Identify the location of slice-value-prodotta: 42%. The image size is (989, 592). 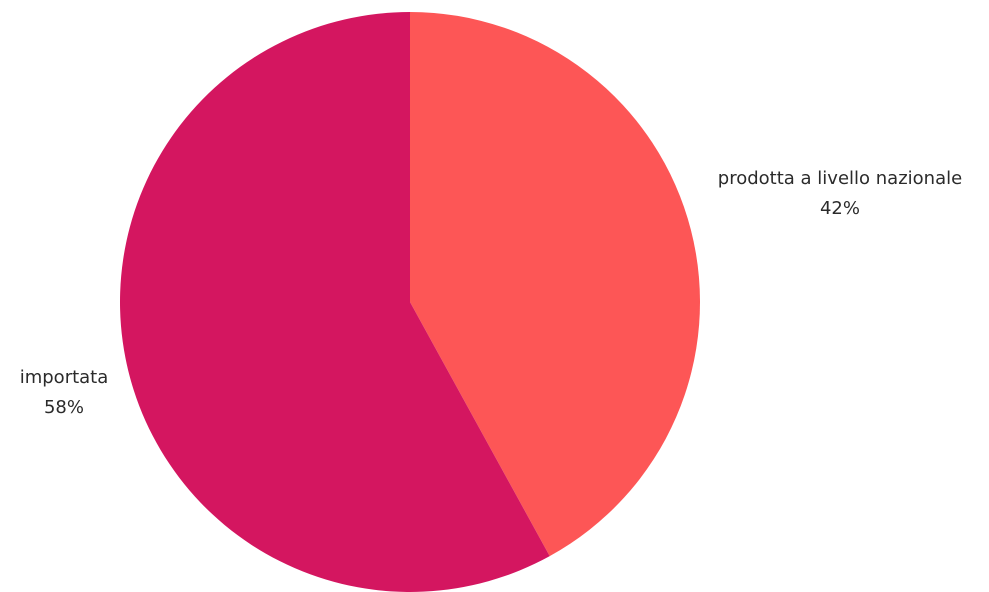
(840, 208).